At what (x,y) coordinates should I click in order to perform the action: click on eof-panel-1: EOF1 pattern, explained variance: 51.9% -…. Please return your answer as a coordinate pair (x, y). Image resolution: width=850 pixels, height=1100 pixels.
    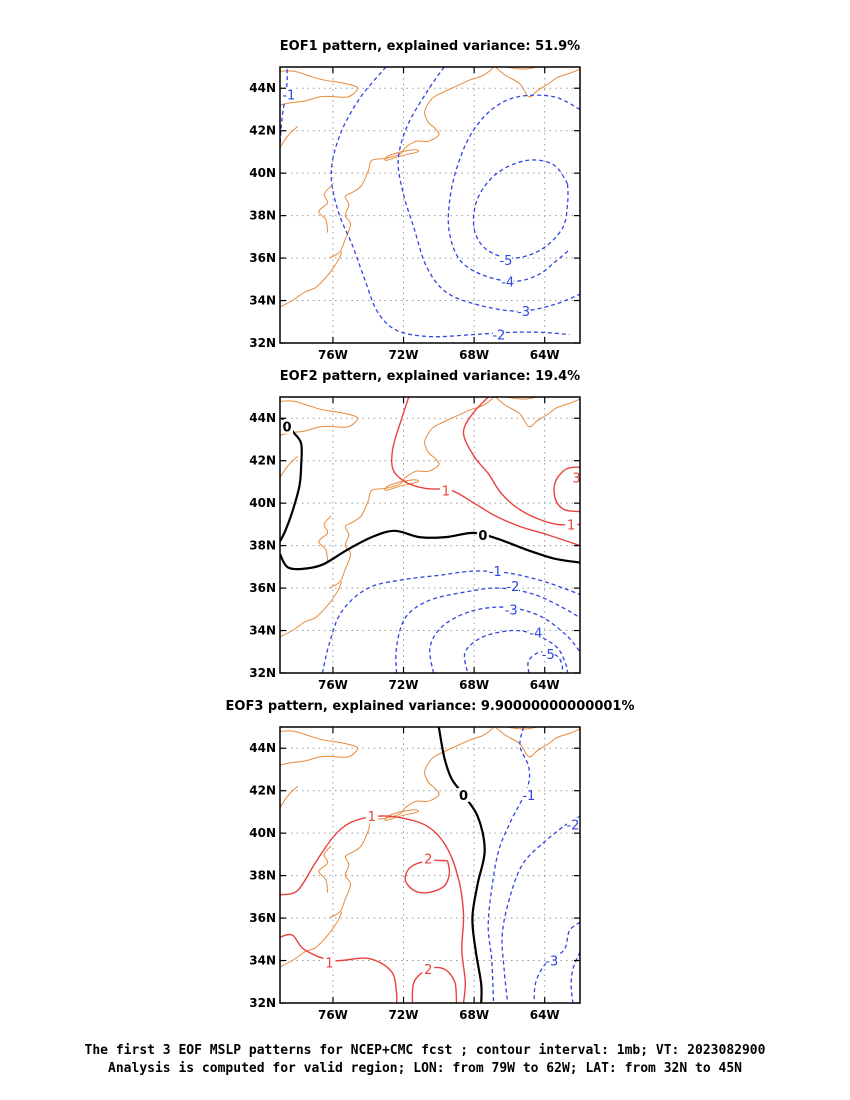
    Looking at the image, I should click on (415, 200).